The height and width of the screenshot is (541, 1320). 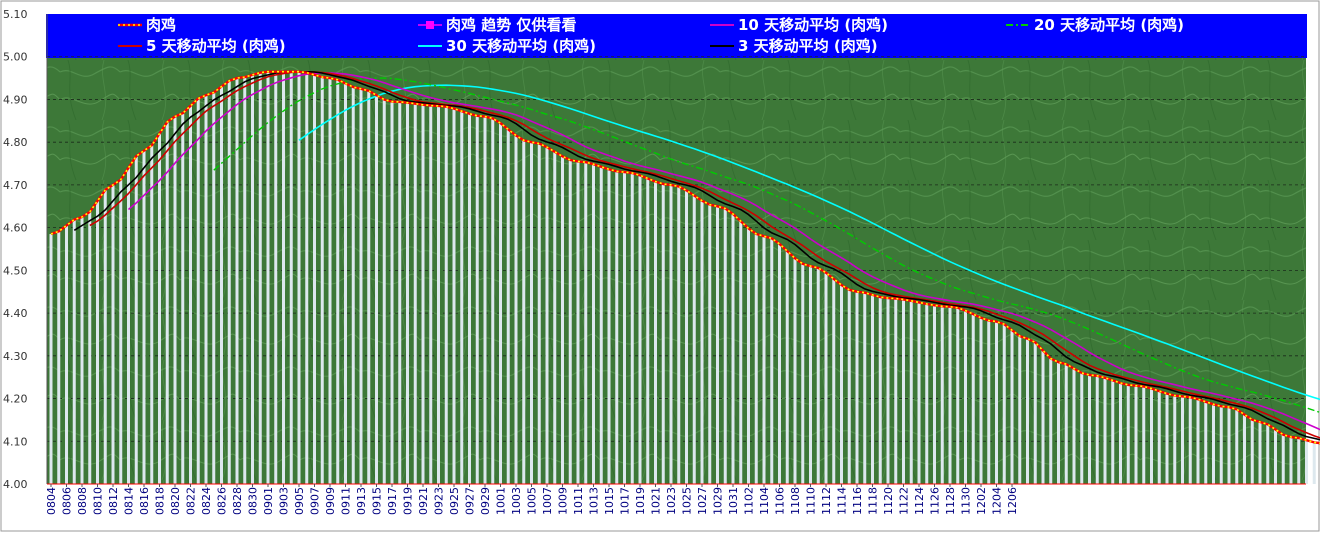 What do you see at coordinates (15, 228) in the screenshot?
I see `y-tick-label: 4.60` at bounding box center [15, 228].